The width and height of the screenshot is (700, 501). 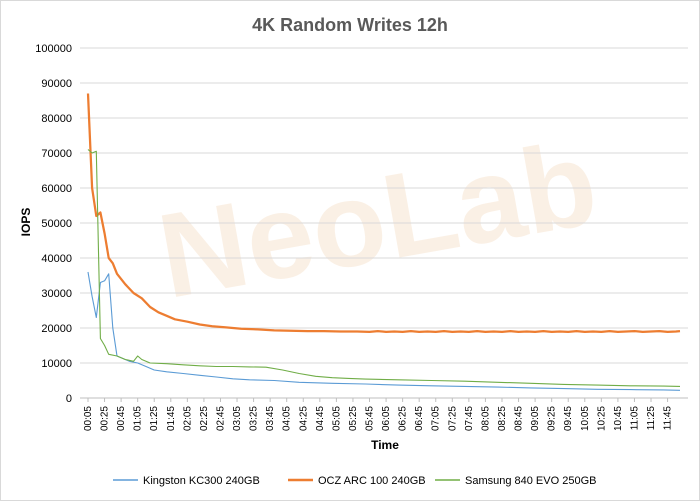 What do you see at coordinates (372, 481) in the screenshot?
I see `legend-label-1: OCZ ARC 100 240GB` at bounding box center [372, 481].